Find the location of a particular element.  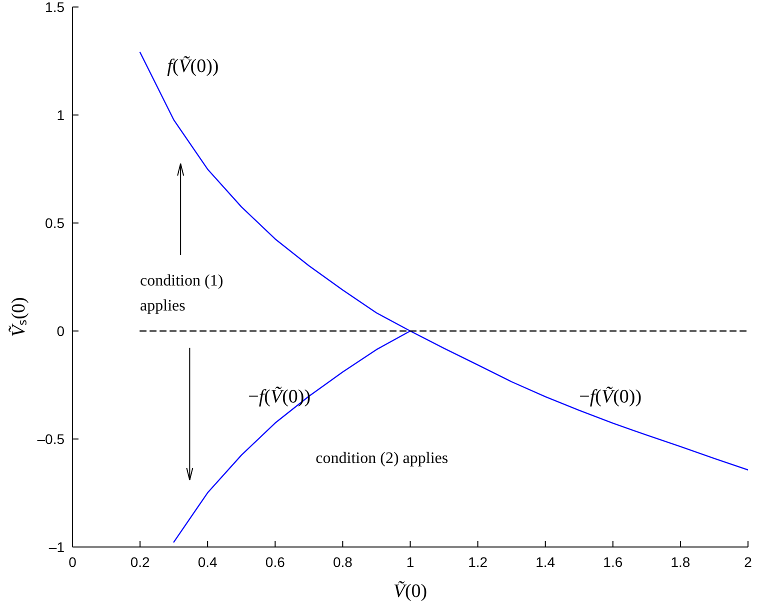

y-tick-label: 0 is located at coordinates (60, 331).